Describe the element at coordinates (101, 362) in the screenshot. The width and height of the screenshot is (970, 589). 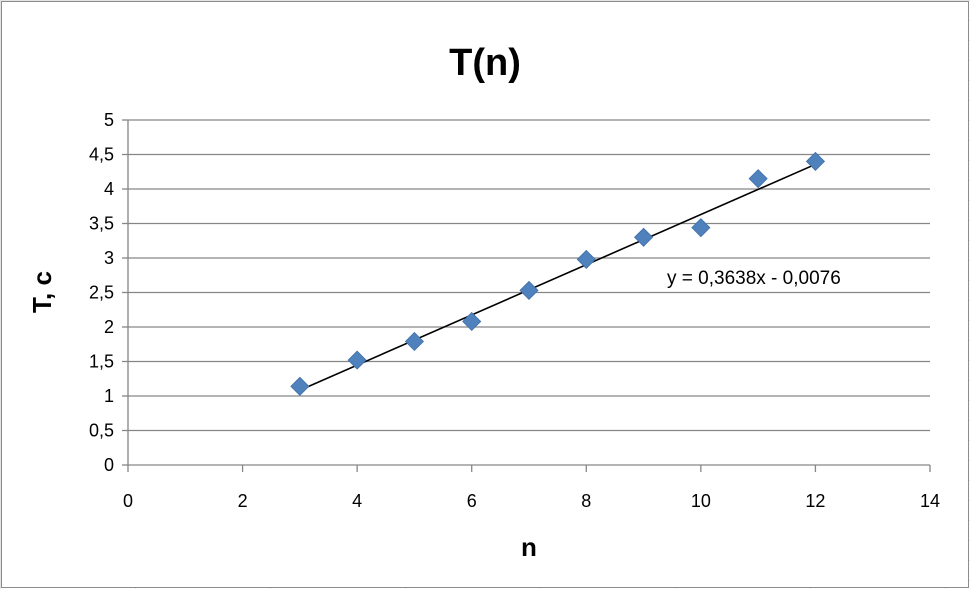
I see `y-tick-label: 1,5` at that location.